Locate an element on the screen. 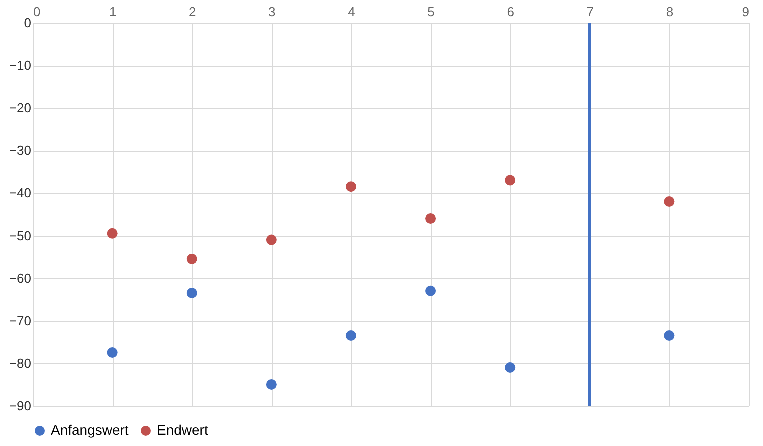 The height and width of the screenshot is (446, 763). y-tick-label: −60 is located at coordinates (20, 278).